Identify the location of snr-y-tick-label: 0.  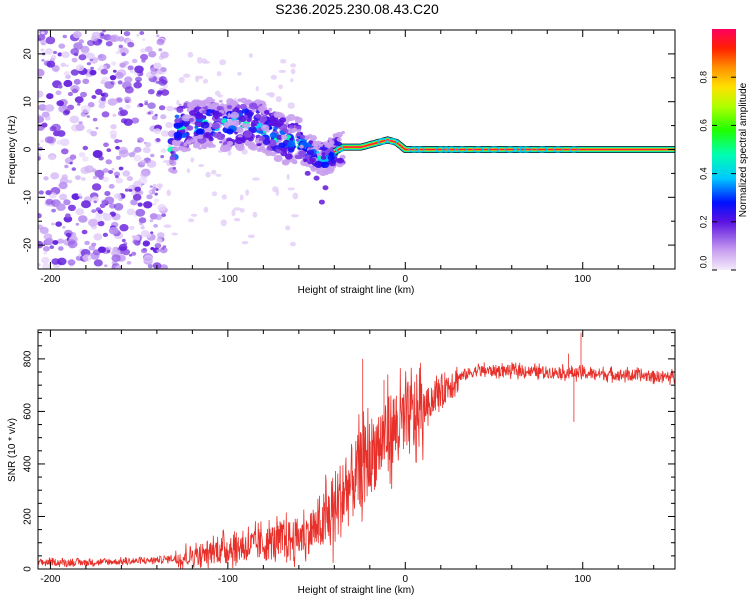
(28, 569).